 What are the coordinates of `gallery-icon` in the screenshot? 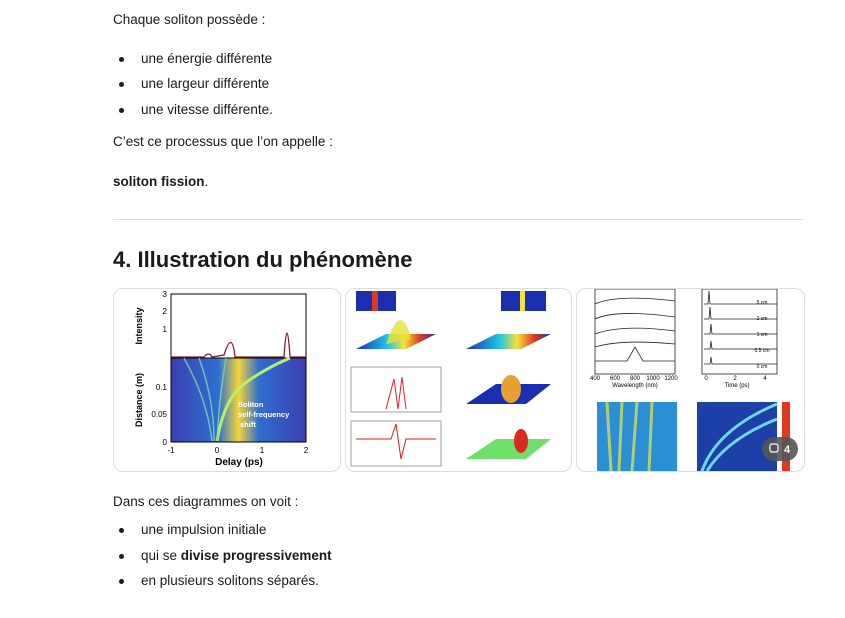 It's located at (774, 448).